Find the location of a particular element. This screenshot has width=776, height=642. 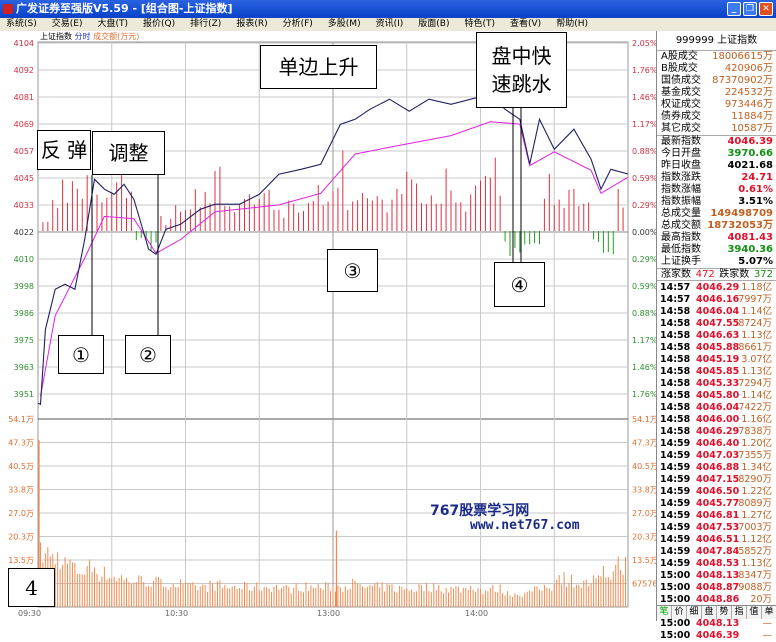

tick-price: 4046.29 is located at coordinates (718, 287).